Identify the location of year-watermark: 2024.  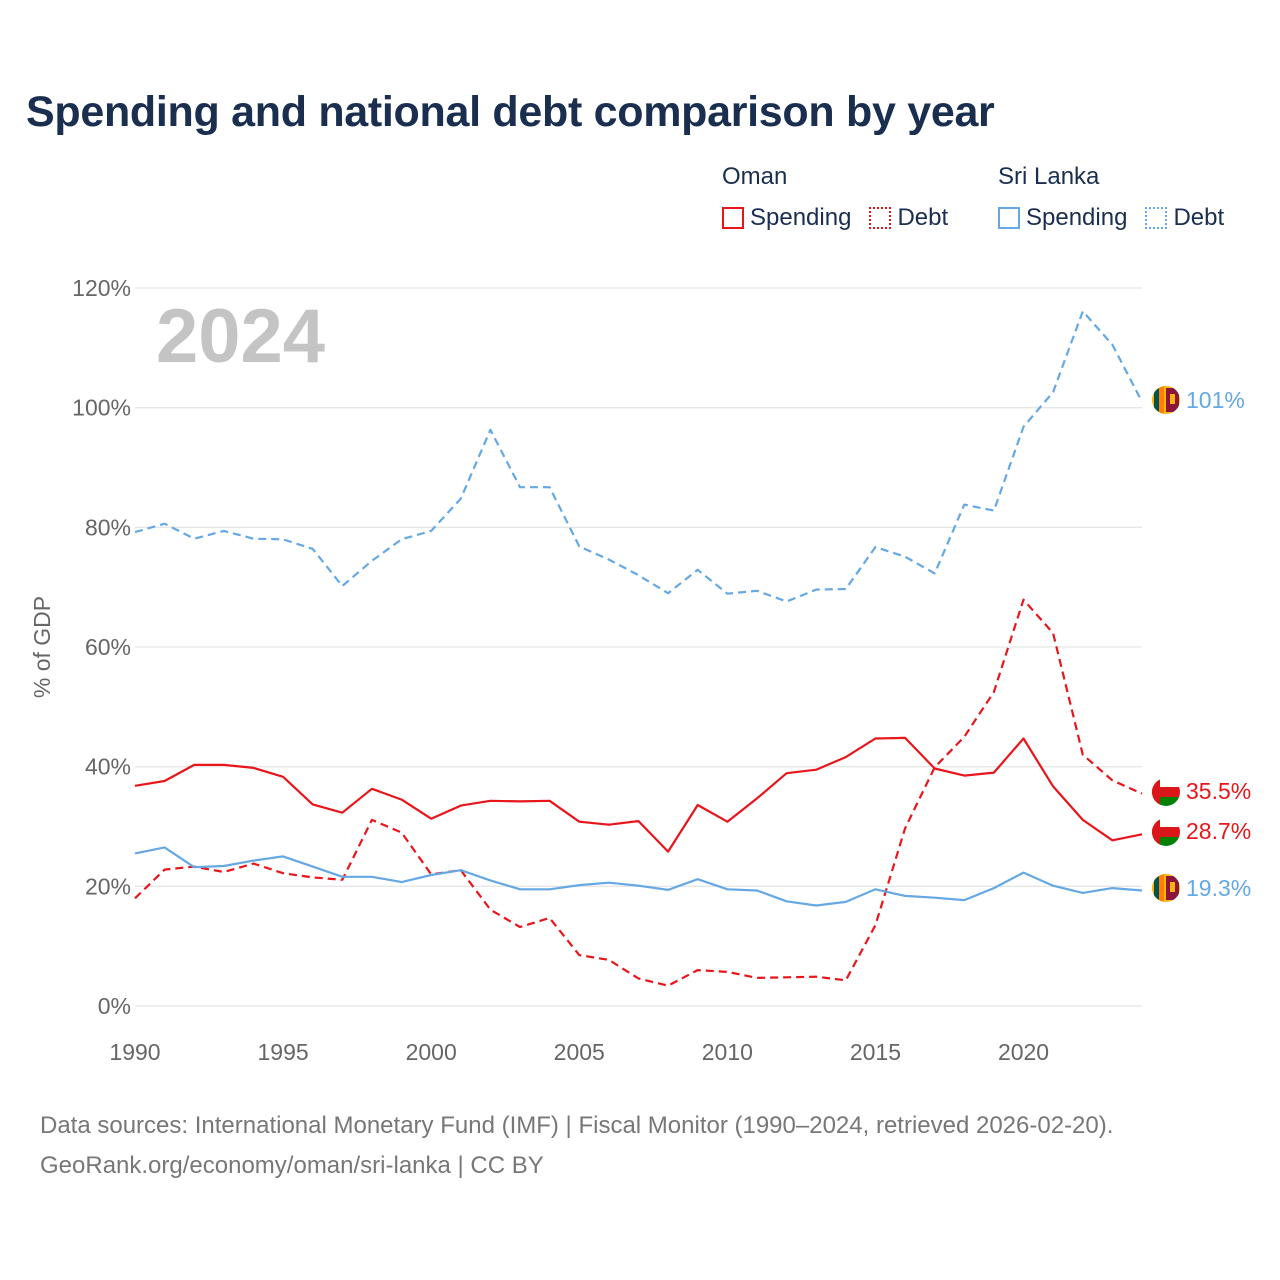
(240, 336).